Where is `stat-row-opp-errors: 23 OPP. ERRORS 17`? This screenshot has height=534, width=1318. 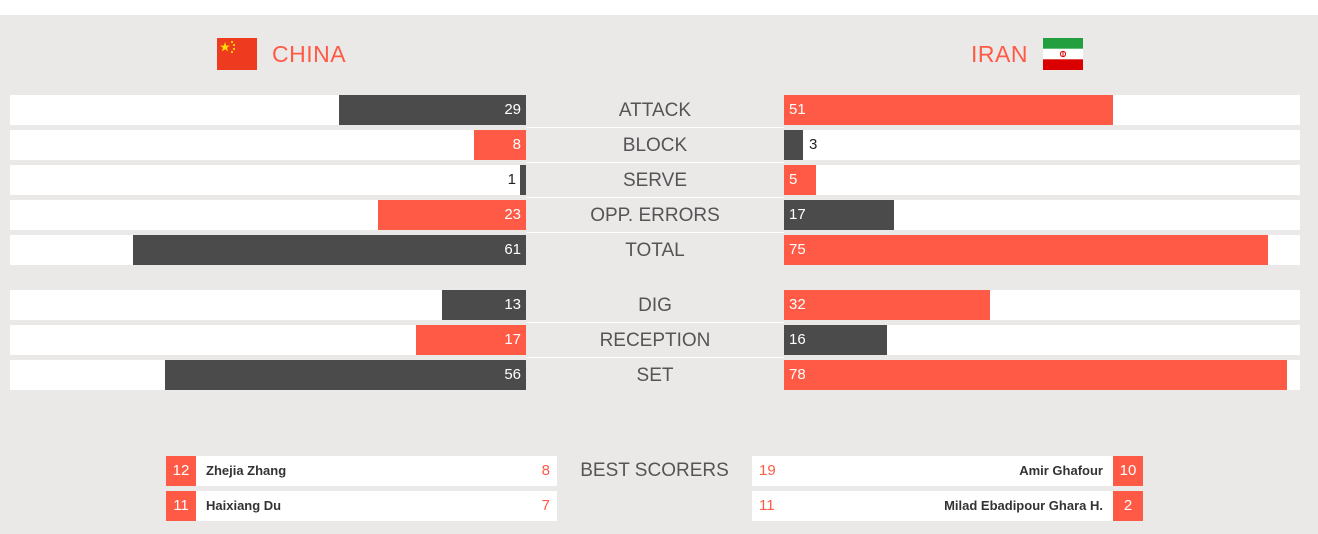
stat-row-opp-errors: 23 OPP. ERRORS 17 is located at coordinates (659, 216).